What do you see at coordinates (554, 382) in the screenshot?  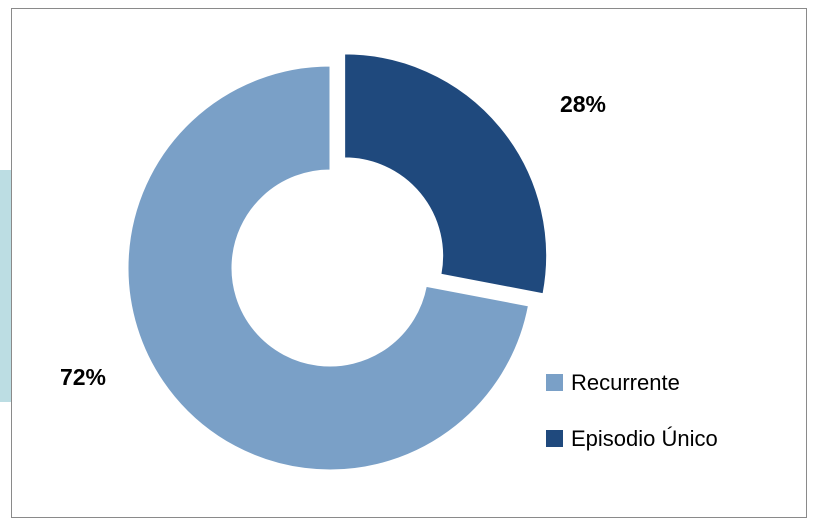 I see `legend-swatch-recurrente` at bounding box center [554, 382].